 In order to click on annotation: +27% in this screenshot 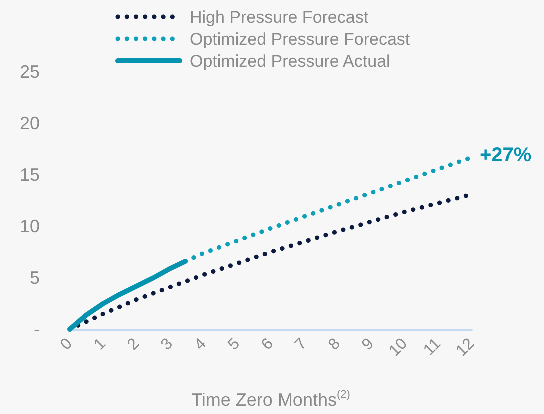, I will do `click(506, 155)`.